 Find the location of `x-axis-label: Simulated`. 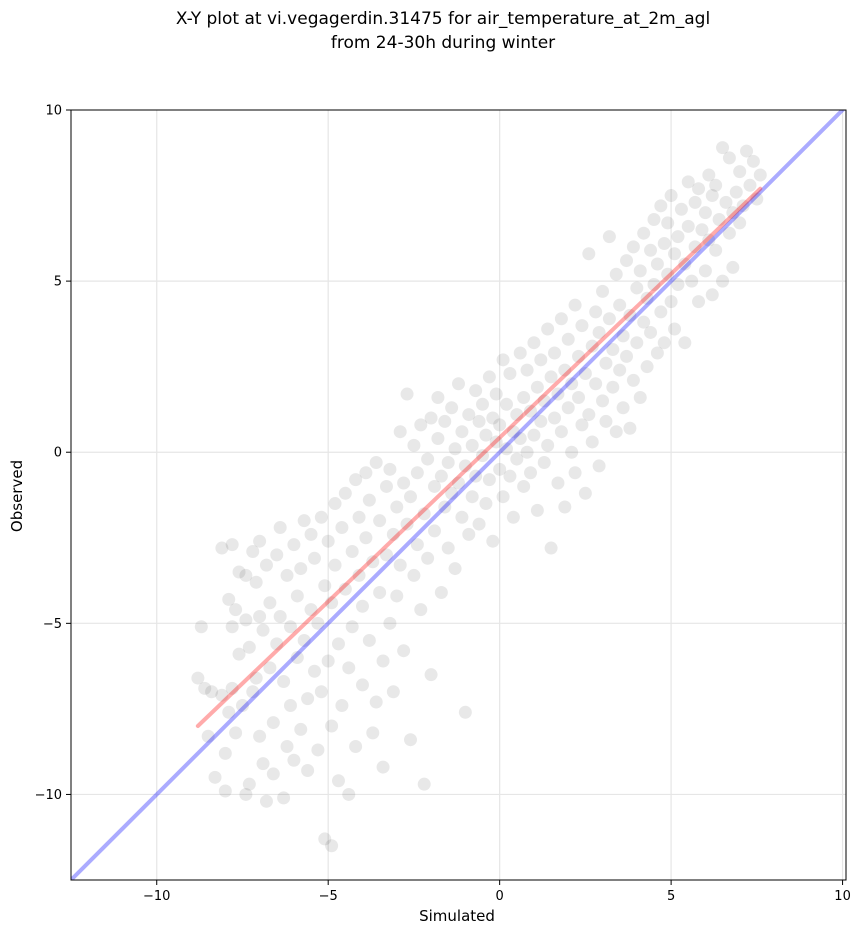

x-axis-label: Simulated is located at coordinates (457, 916).